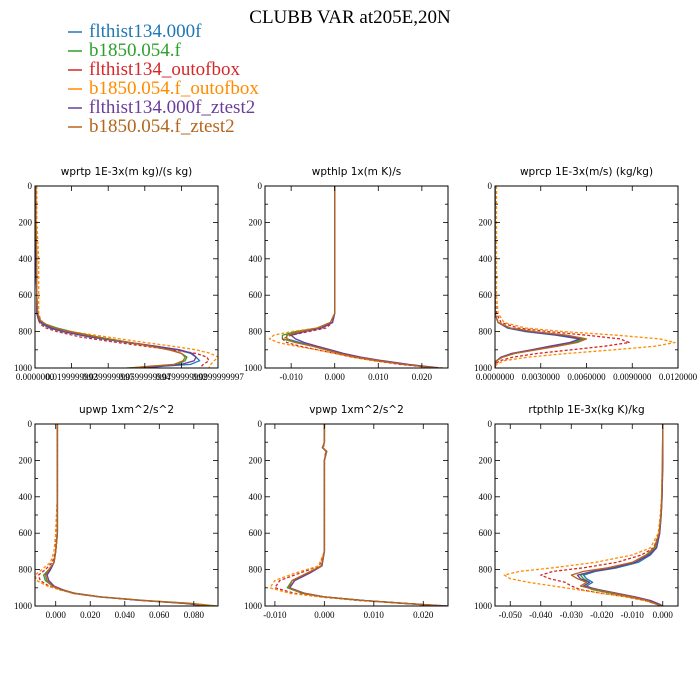 This screenshot has width=700, height=700. I want to click on x-tick-label: 0.0599999994, so click(145, 377).